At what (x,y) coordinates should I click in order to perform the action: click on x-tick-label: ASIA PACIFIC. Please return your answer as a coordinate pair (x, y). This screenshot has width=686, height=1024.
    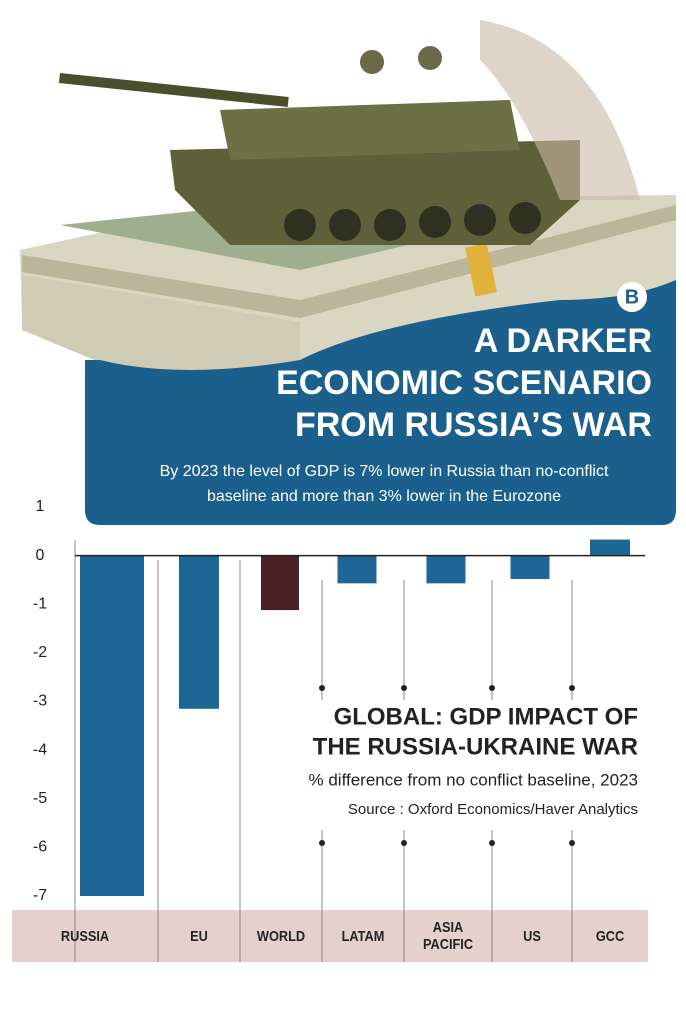
    Looking at the image, I should click on (448, 936).